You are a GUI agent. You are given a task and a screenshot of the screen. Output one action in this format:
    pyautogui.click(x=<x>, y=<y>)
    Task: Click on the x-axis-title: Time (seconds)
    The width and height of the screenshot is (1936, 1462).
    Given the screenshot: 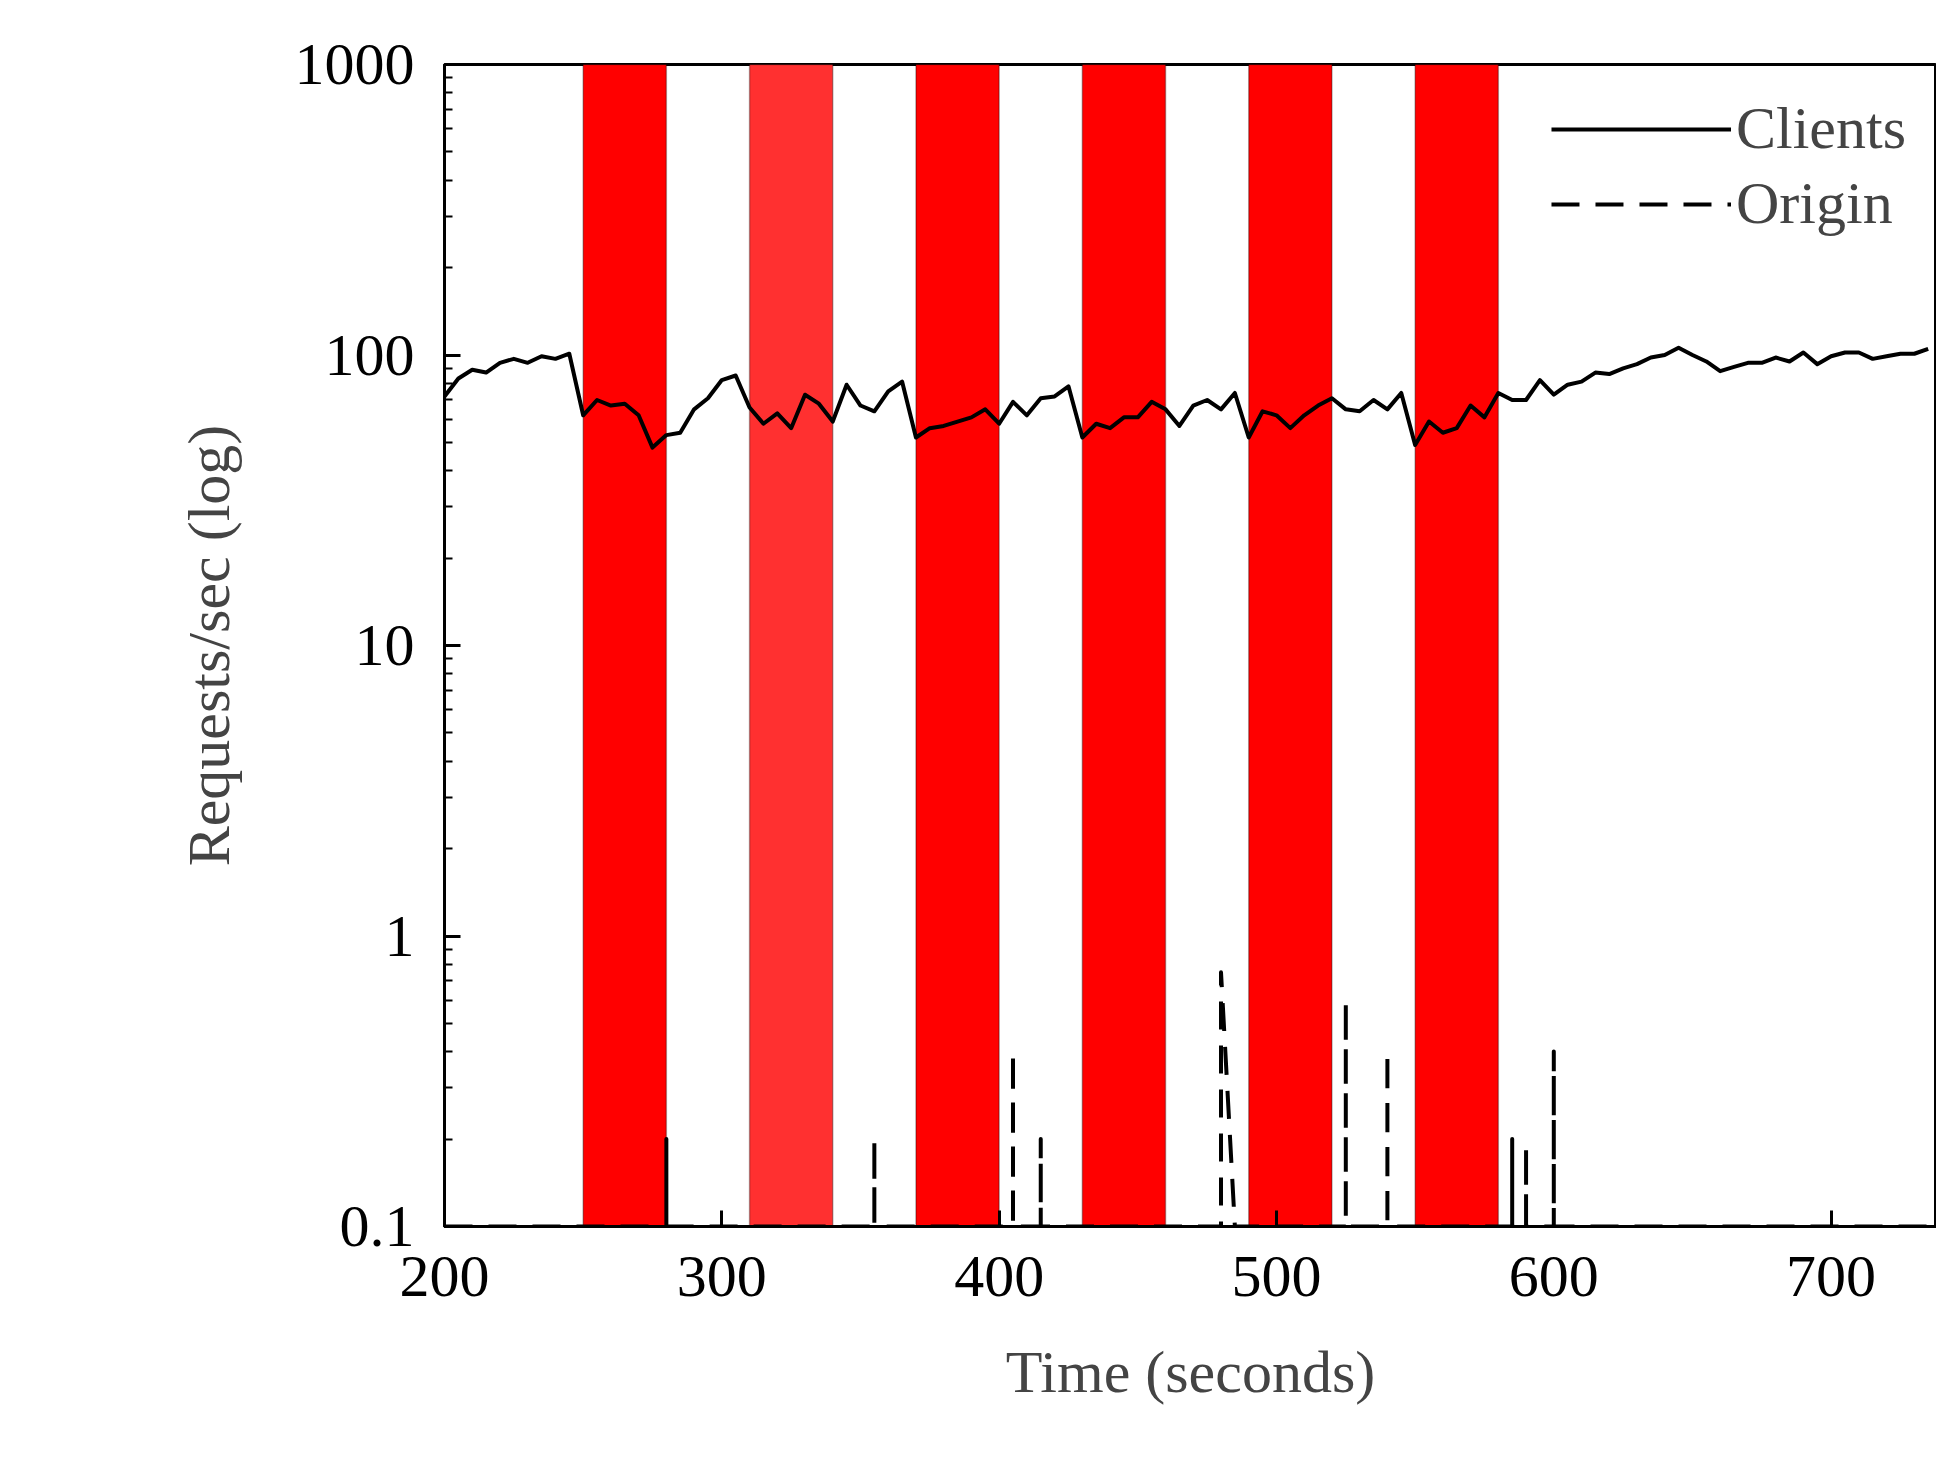 What is the action you would take?
    pyautogui.click(x=1190, y=1371)
    